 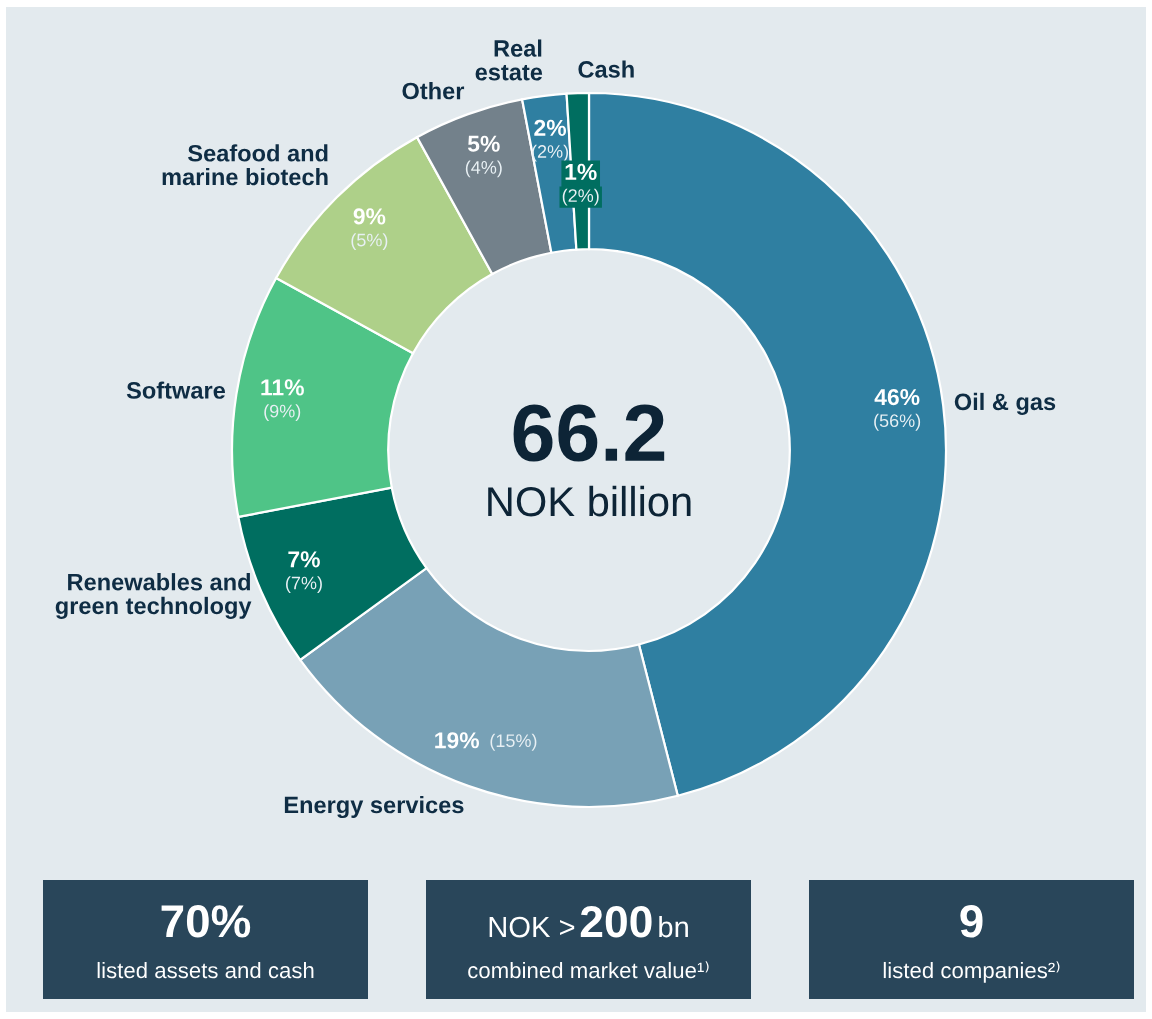 What do you see at coordinates (205, 970) in the screenshot?
I see `text: listed assets and cash` at bounding box center [205, 970].